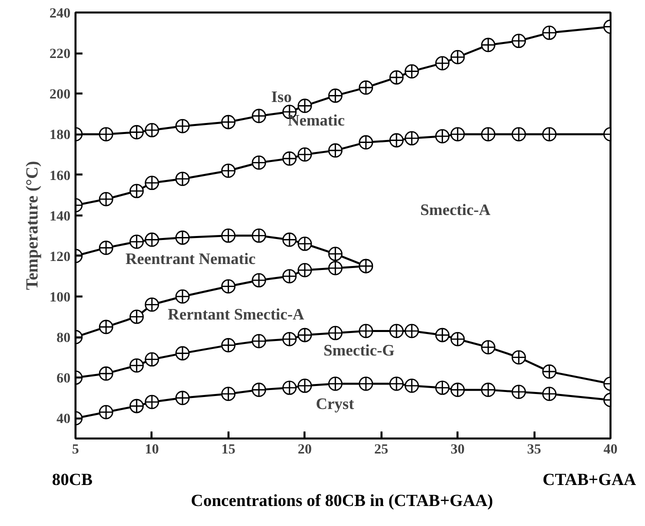 Image resolution: width=645 pixels, height=526 pixels. Describe the element at coordinates (589, 480) in the screenshot. I see `text: CTAB+GAA` at that location.